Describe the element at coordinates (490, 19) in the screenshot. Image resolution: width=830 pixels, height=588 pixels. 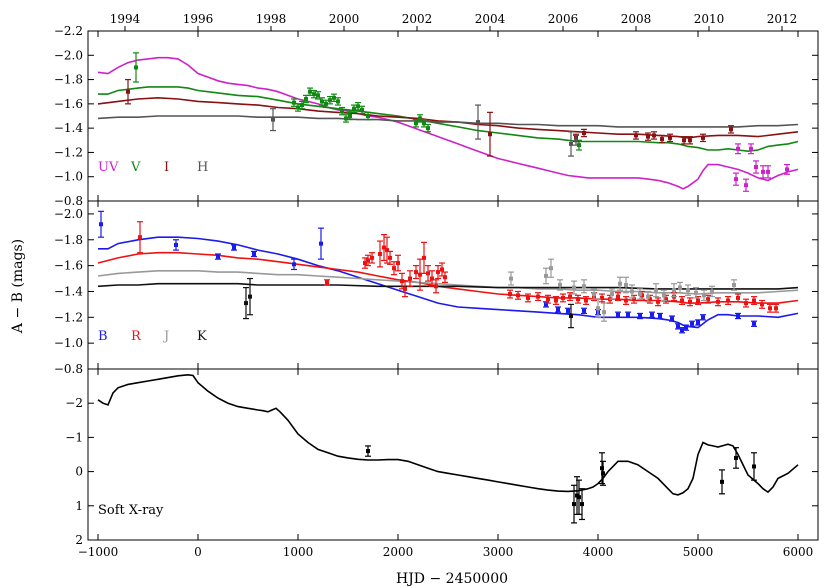
I see `year-tick-label: 2004` at that location.